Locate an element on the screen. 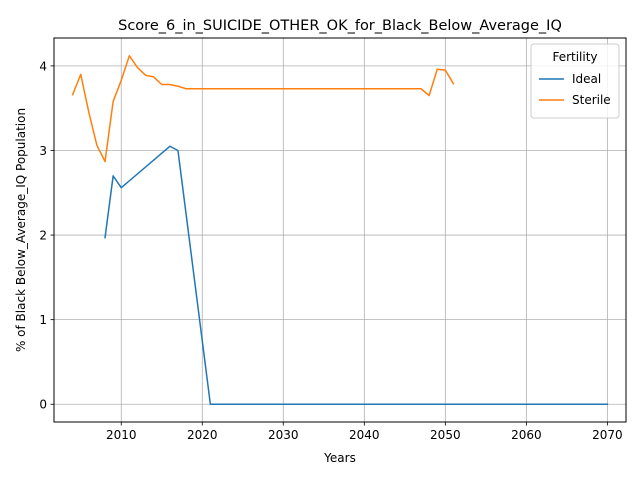 The width and height of the screenshot is (640, 484). legend-title: Fertility is located at coordinates (574, 57).